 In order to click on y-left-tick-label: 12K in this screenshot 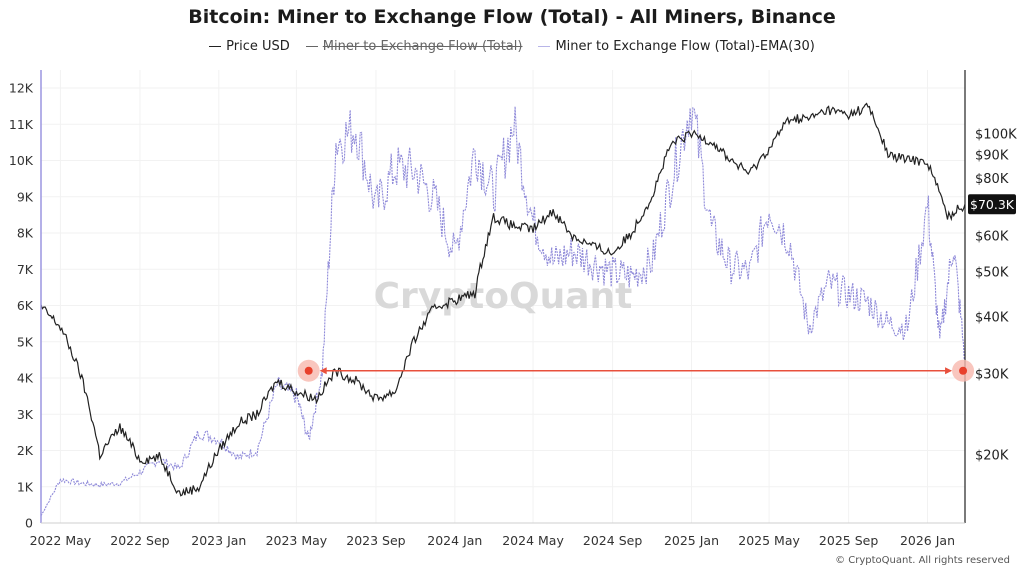, I will do `click(21, 88)`.